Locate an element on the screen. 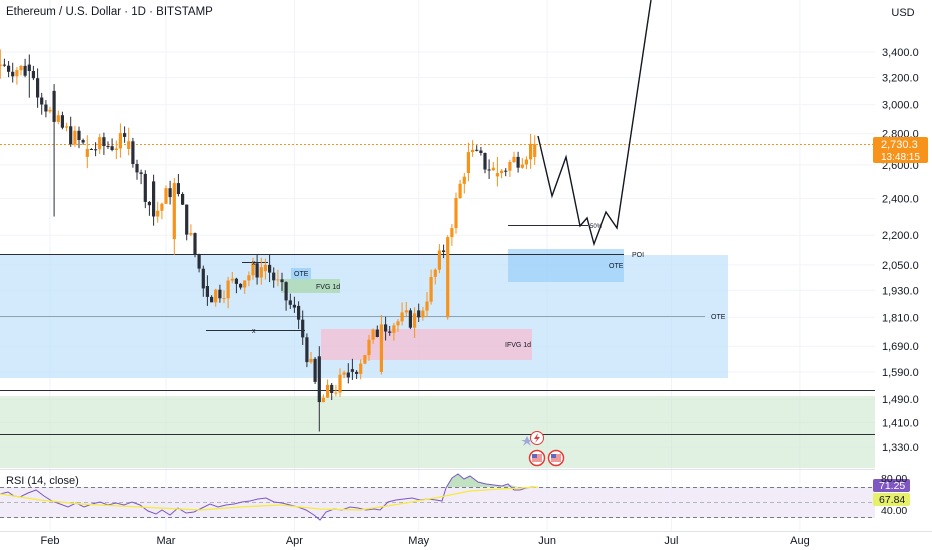 This screenshot has width=932, height=550. ote-upper-label: OTE is located at coordinates (616, 266).